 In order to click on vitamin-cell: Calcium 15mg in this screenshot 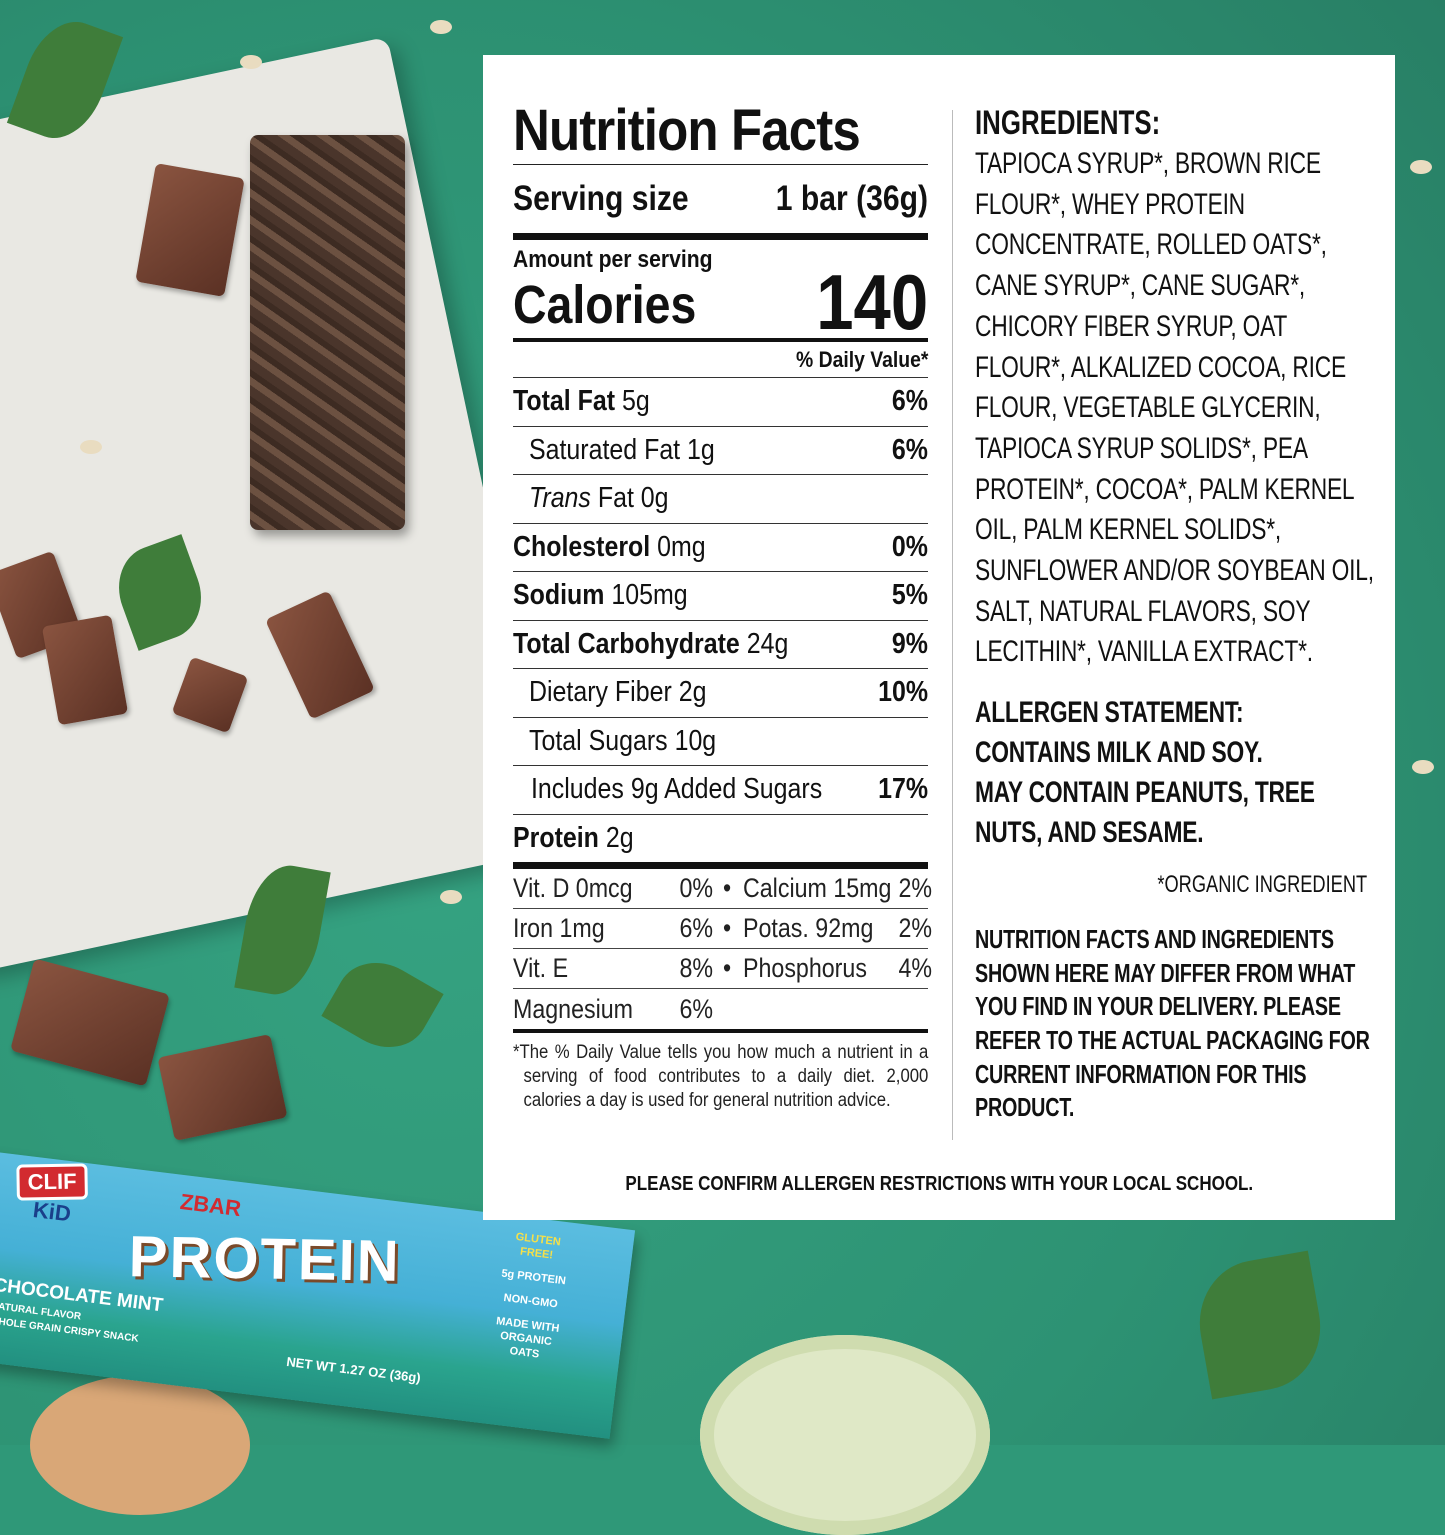, I will do `click(817, 888)`.